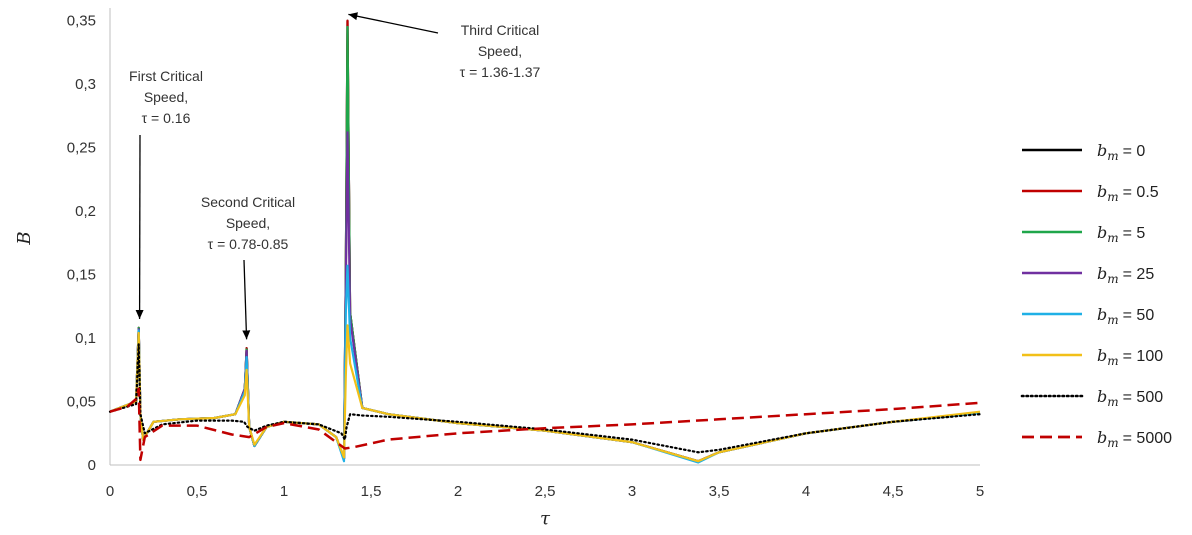  What do you see at coordinates (1092, 357) in the screenshot?
I see `legend-item: bm = 100` at bounding box center [1092, 357].